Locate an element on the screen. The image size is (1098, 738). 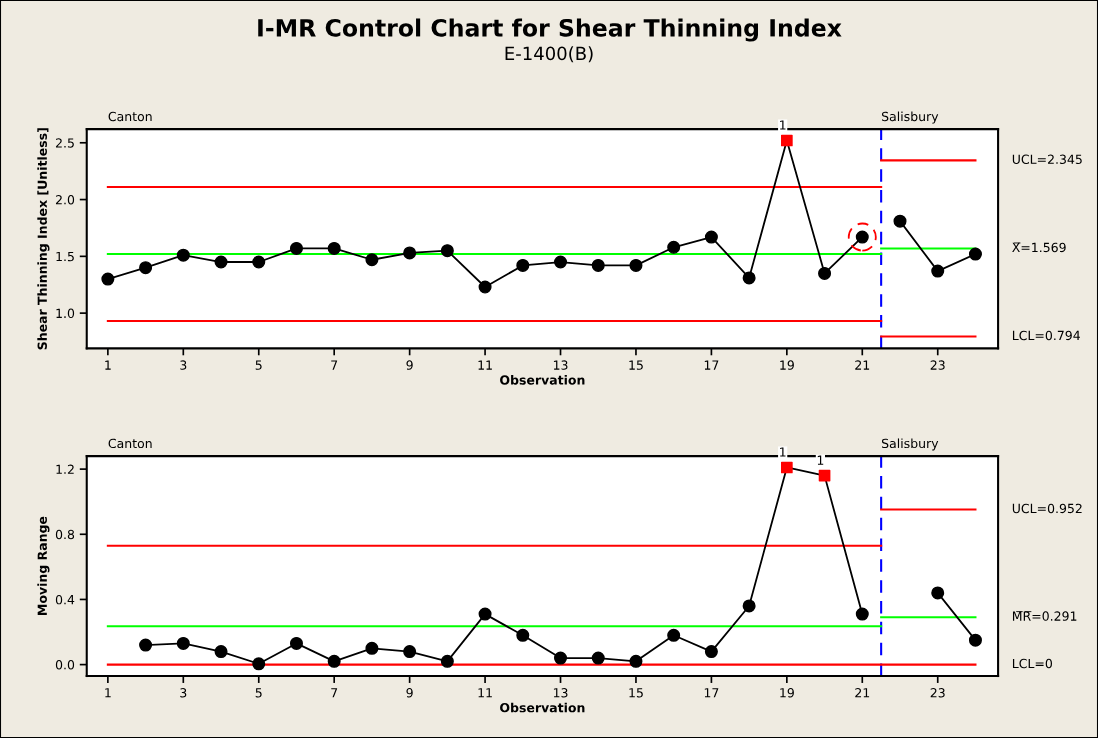
y-tick-label: 2.5 is located at coordinates (64, 143).